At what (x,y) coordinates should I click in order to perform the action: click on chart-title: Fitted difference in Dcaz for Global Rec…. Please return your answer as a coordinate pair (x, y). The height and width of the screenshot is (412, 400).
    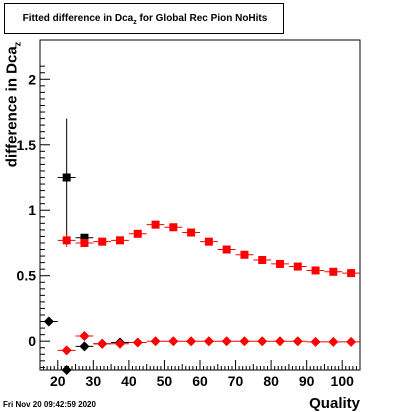
    Looking at the image, I should click on (145, 19).